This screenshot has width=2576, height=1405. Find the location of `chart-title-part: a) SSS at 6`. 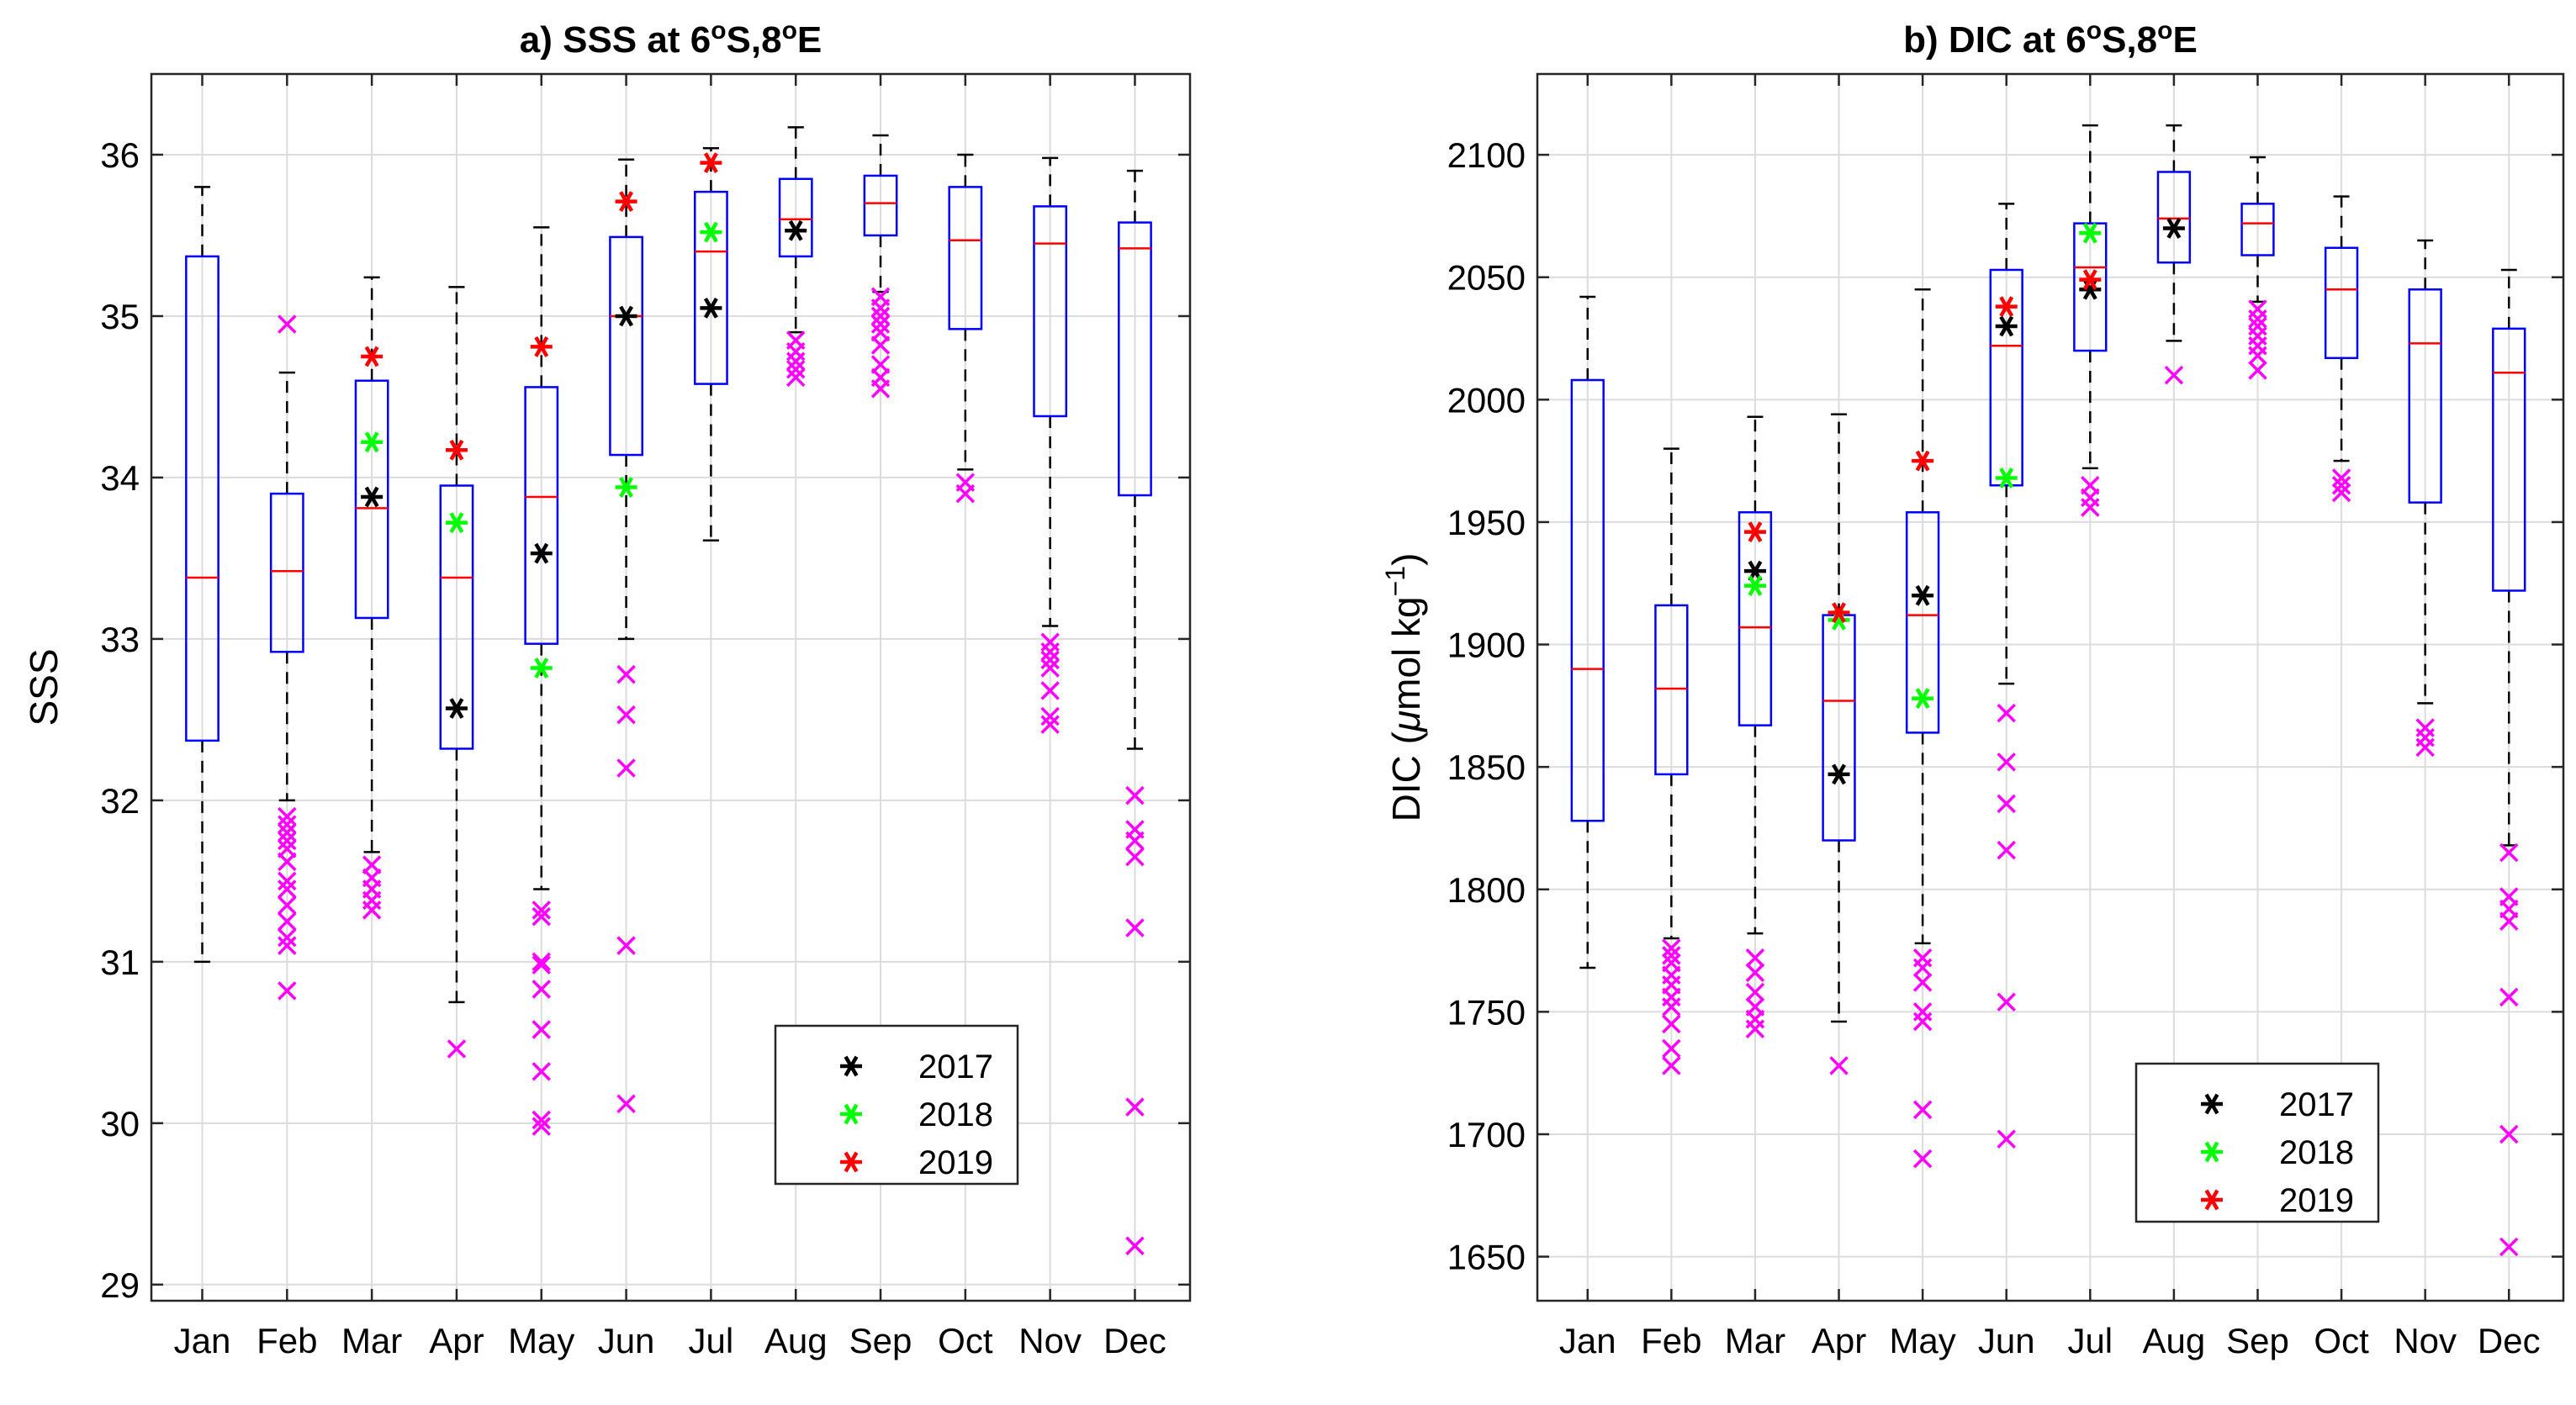

chart-title-part: a) SSS at 6 is located at coordinates (615, 40).